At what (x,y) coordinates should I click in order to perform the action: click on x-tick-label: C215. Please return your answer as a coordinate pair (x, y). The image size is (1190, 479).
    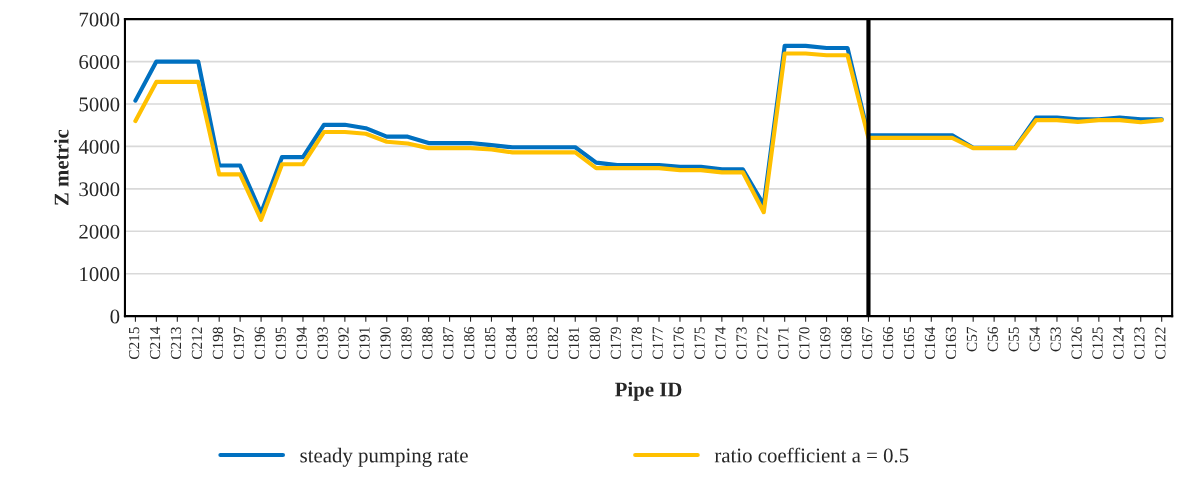
    Looking at the image, I should click on (134, 343).